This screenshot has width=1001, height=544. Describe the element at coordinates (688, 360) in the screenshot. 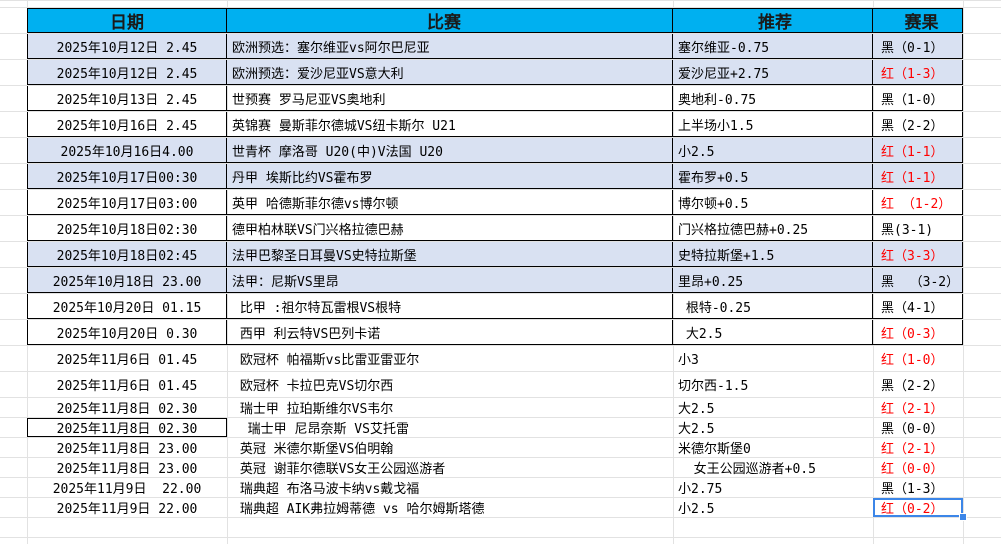

I see `recommendation-cell: 小3` at that location.